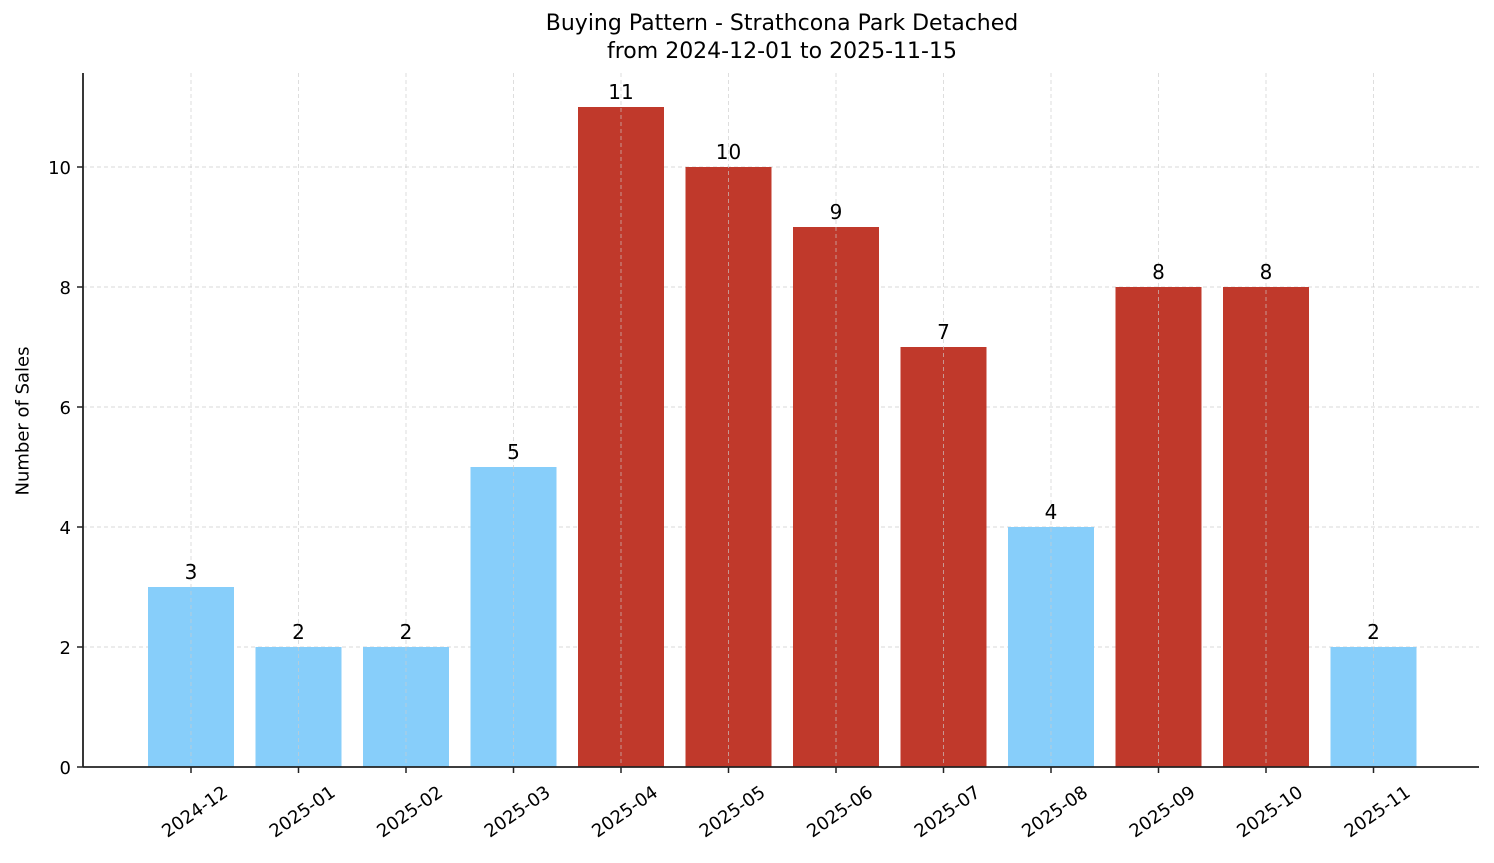 The width and height of the screenshot is (1494, 863). Describe the element at coordinates (303, 812) in the screenshot. I see `x-tick-label: 2025-01` at that location.